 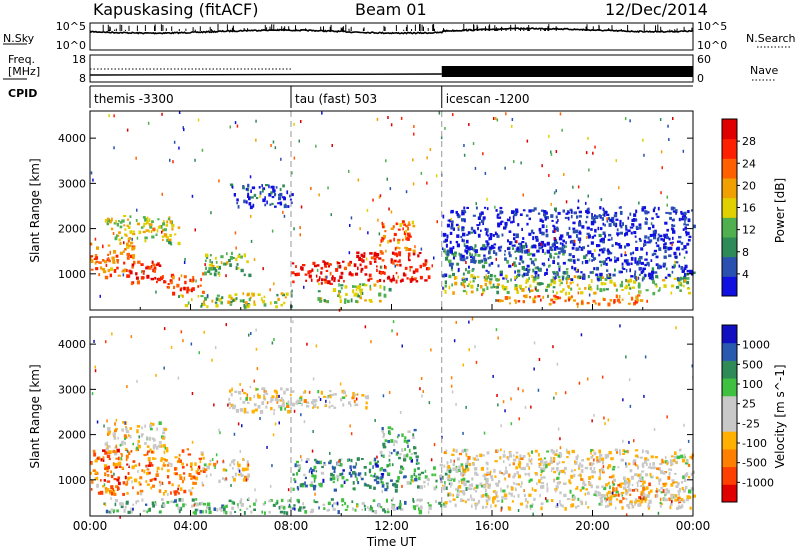 I want to click on colorbar-tick-label: 500, so click(x=752, y=364).